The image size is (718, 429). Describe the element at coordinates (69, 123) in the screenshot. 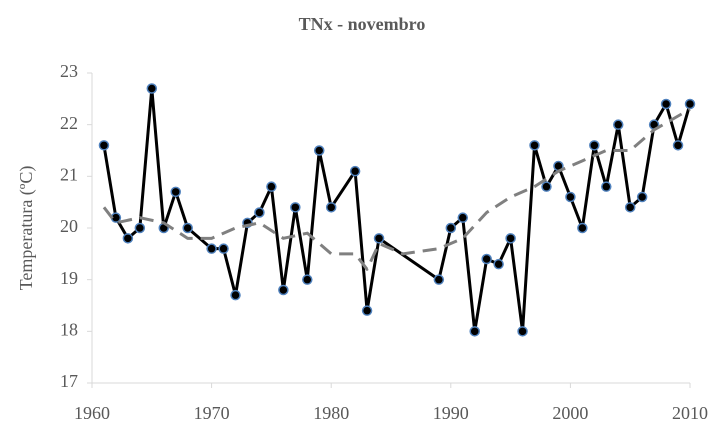

I see `y-tick-label: 22` at that location.